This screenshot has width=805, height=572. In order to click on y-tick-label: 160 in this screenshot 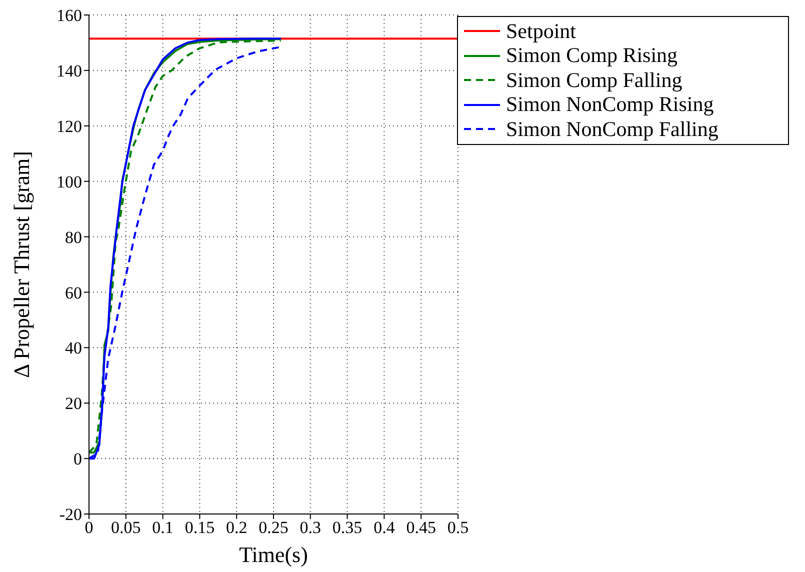, I will do `click(69, 16)`.